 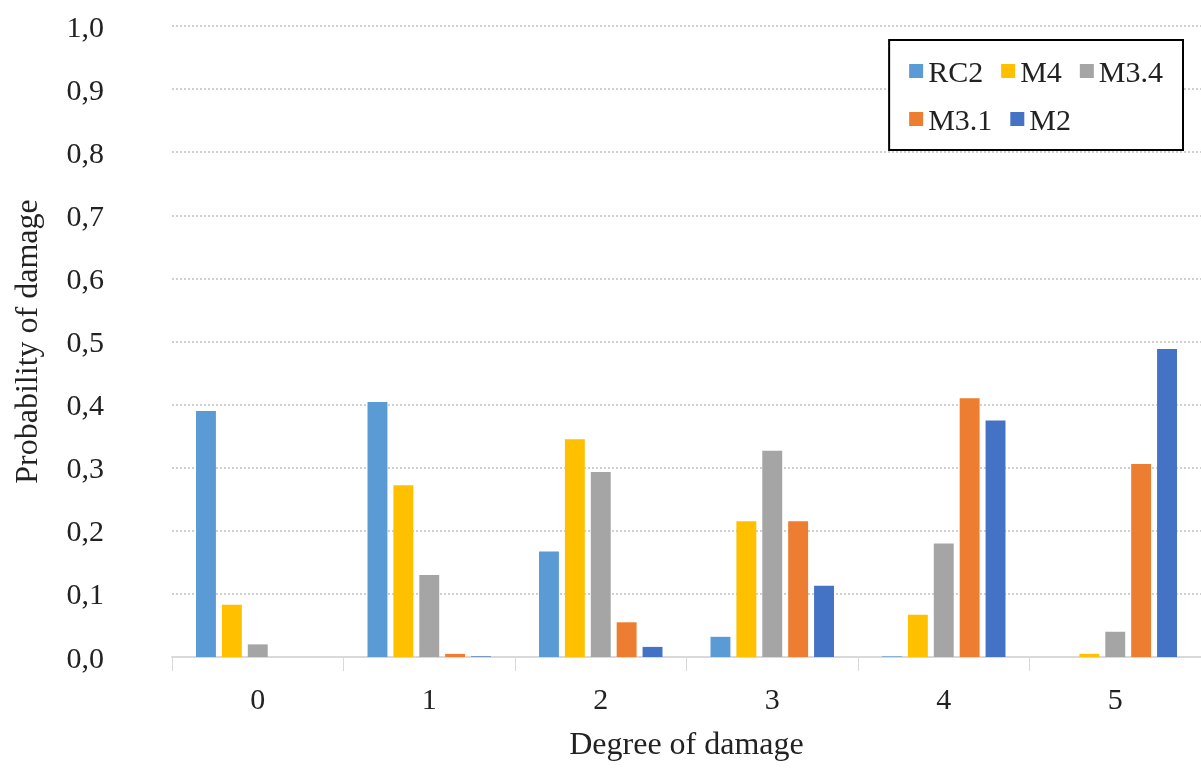 I want to click on y-tick-label: 0,9, so click(x=85, y=89).